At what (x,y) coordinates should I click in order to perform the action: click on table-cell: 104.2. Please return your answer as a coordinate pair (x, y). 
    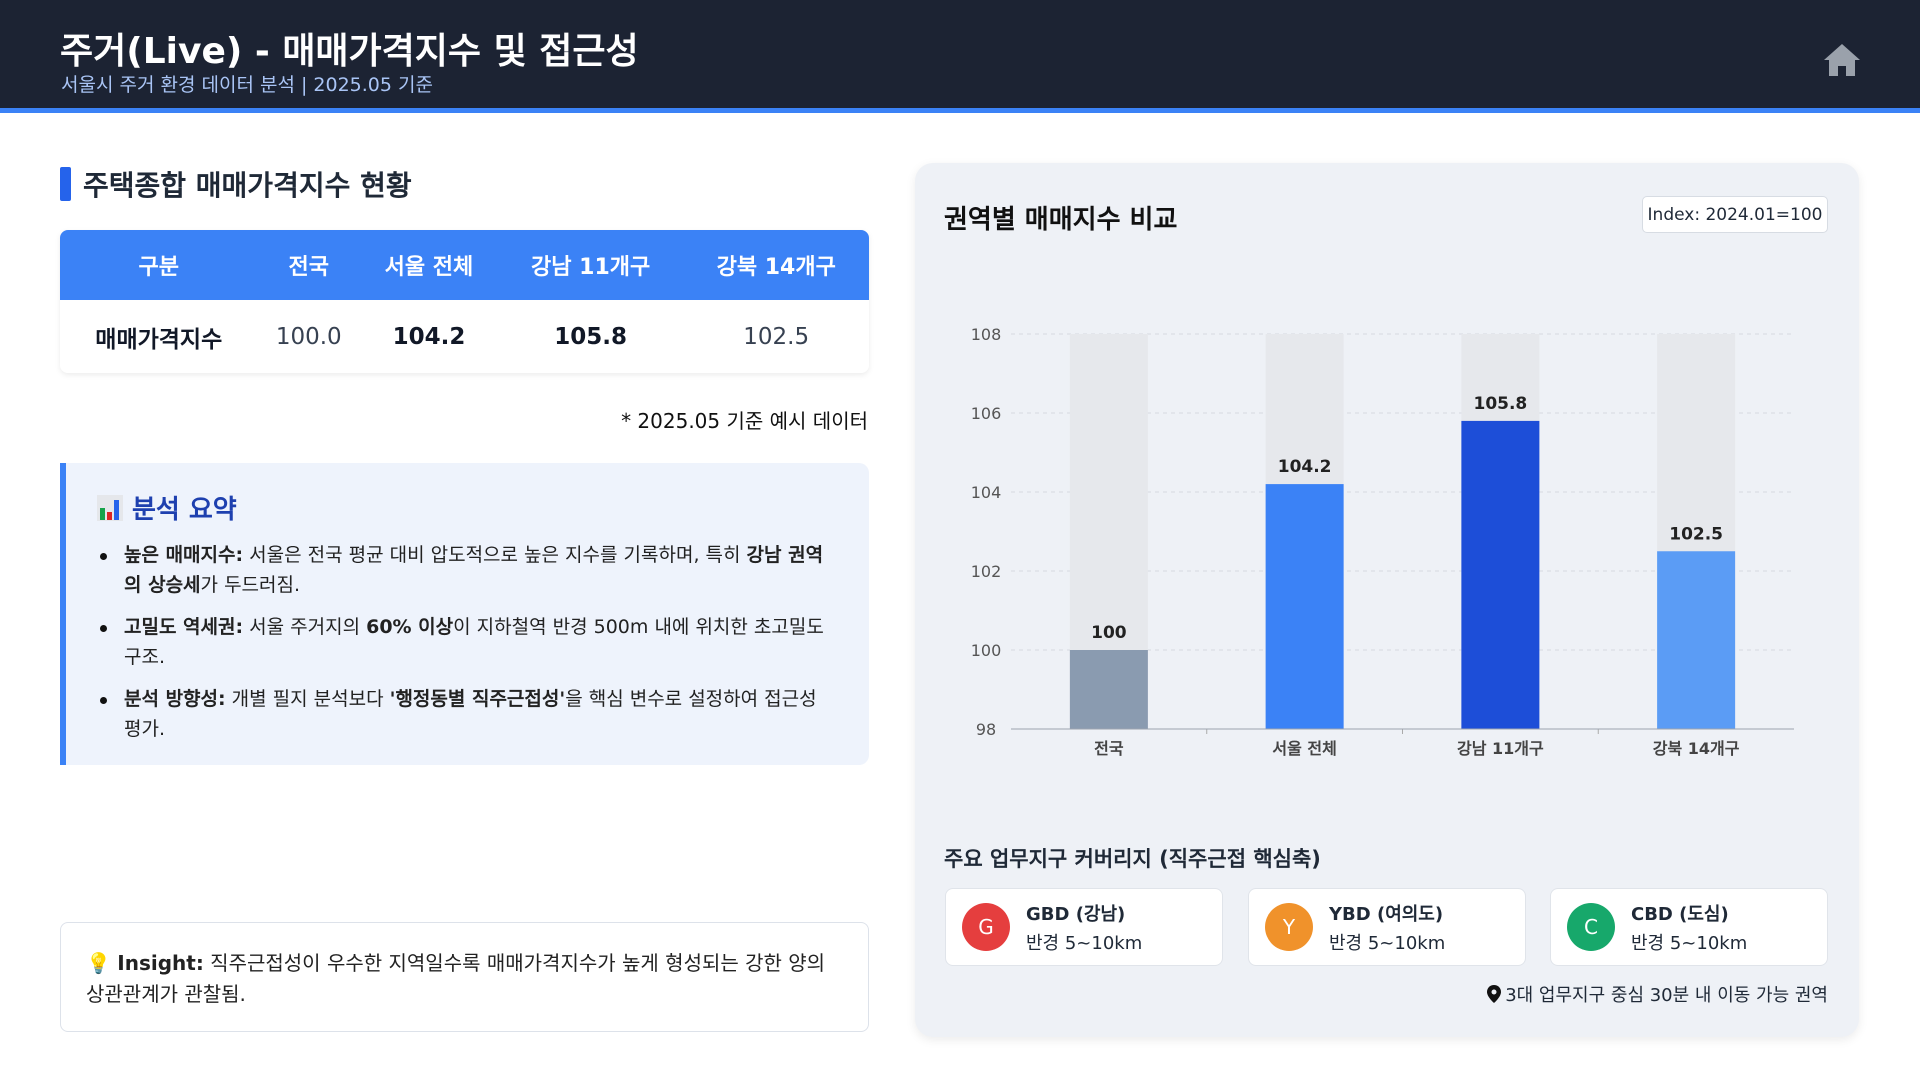
    Looking at the image, I should click on (429, 336).